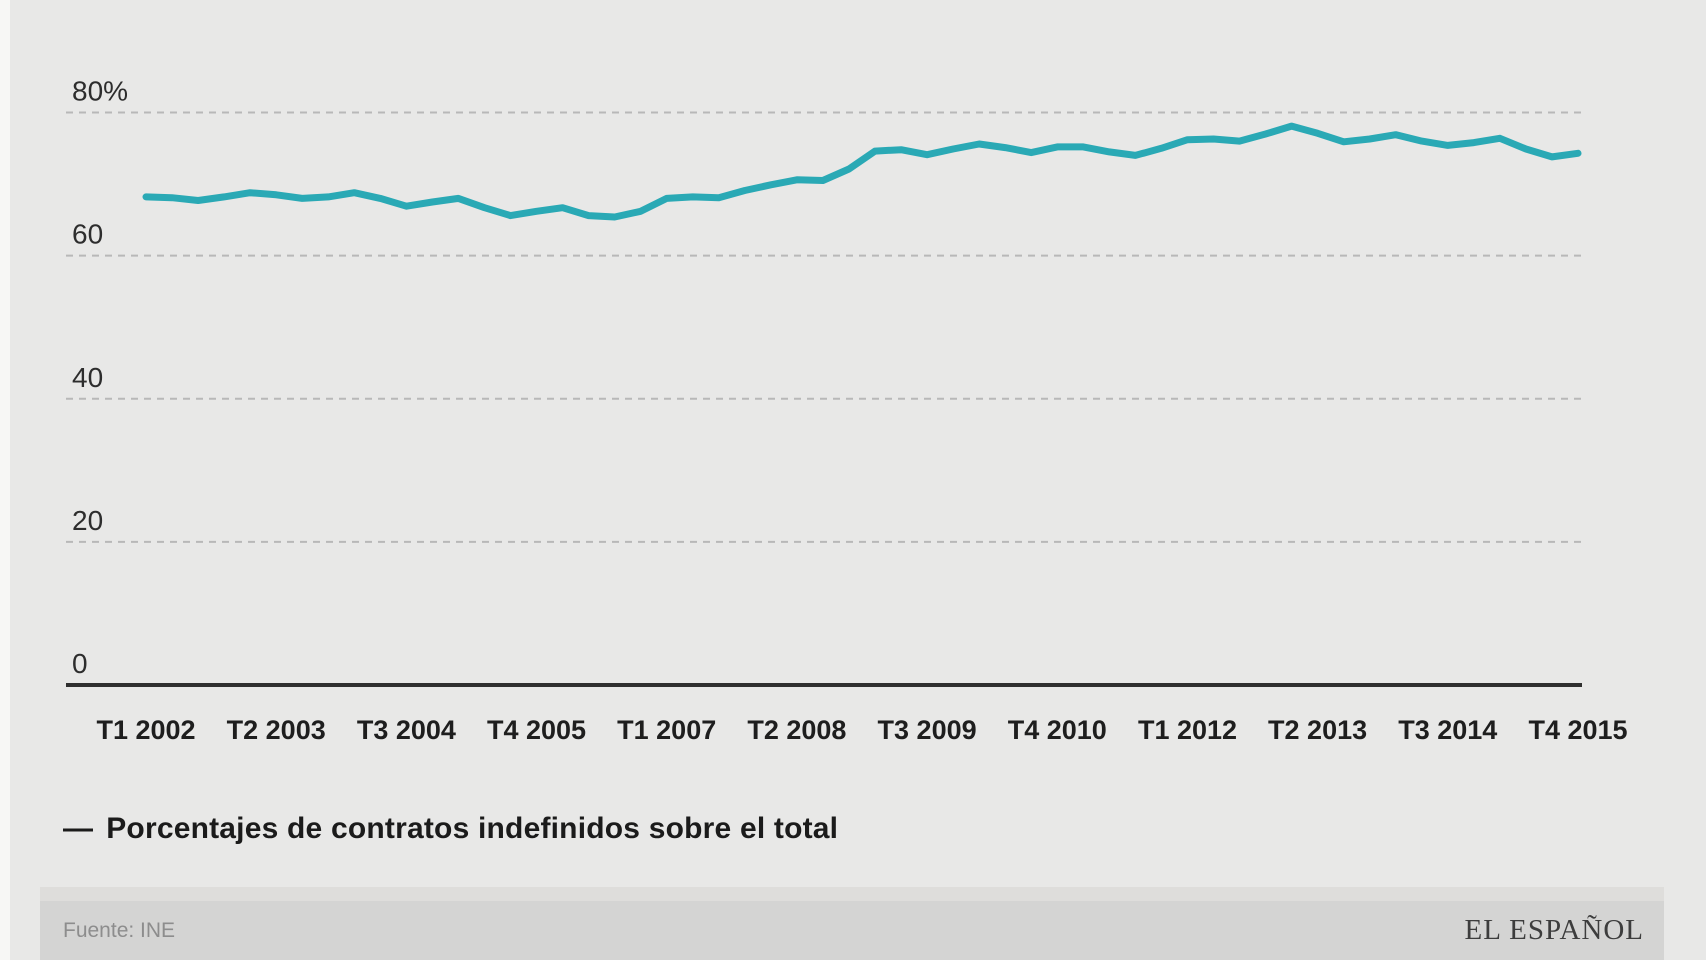 The height and width of the screenshot is (960, 1706). I want to click on x-tick-label: T4 2005, so click(536, 730).